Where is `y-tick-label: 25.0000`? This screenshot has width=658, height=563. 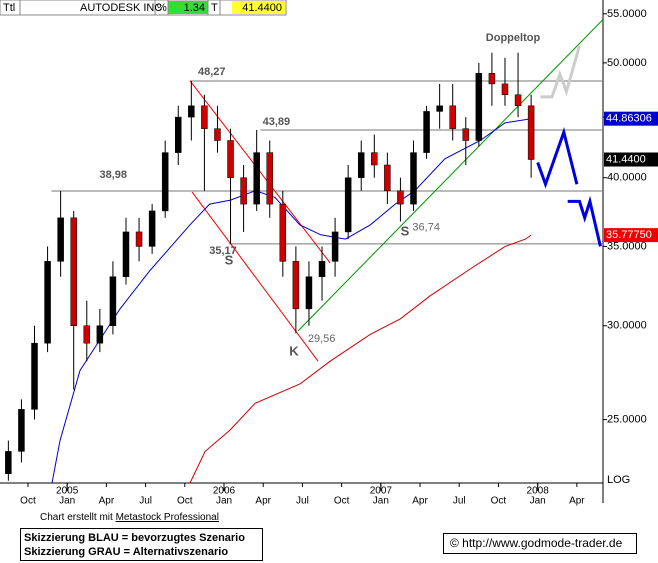 y-tick-label: 25.0000 is located at coordinates (627, 419).